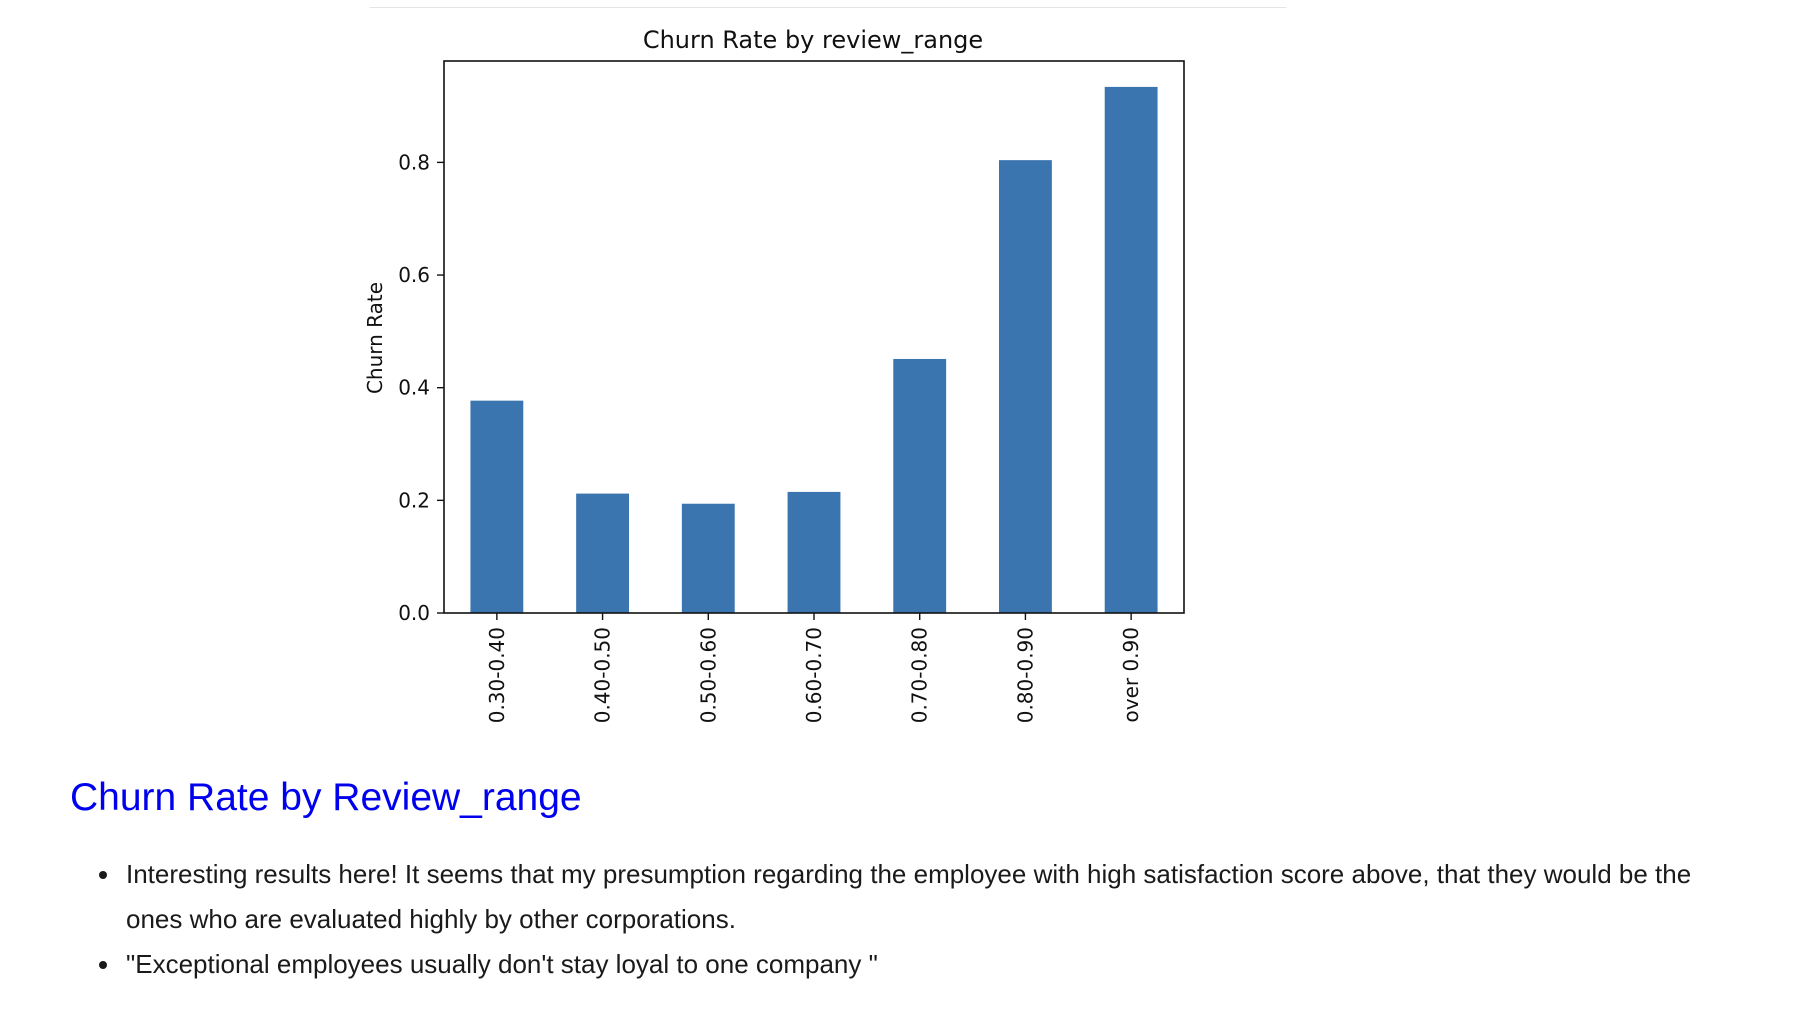 The height and width of the screenshot is (1010, 1794). Describe the element at coordinates (326, 797) in the screenshot. I see `section-heading: Churn Rate by Review_range` at that location.